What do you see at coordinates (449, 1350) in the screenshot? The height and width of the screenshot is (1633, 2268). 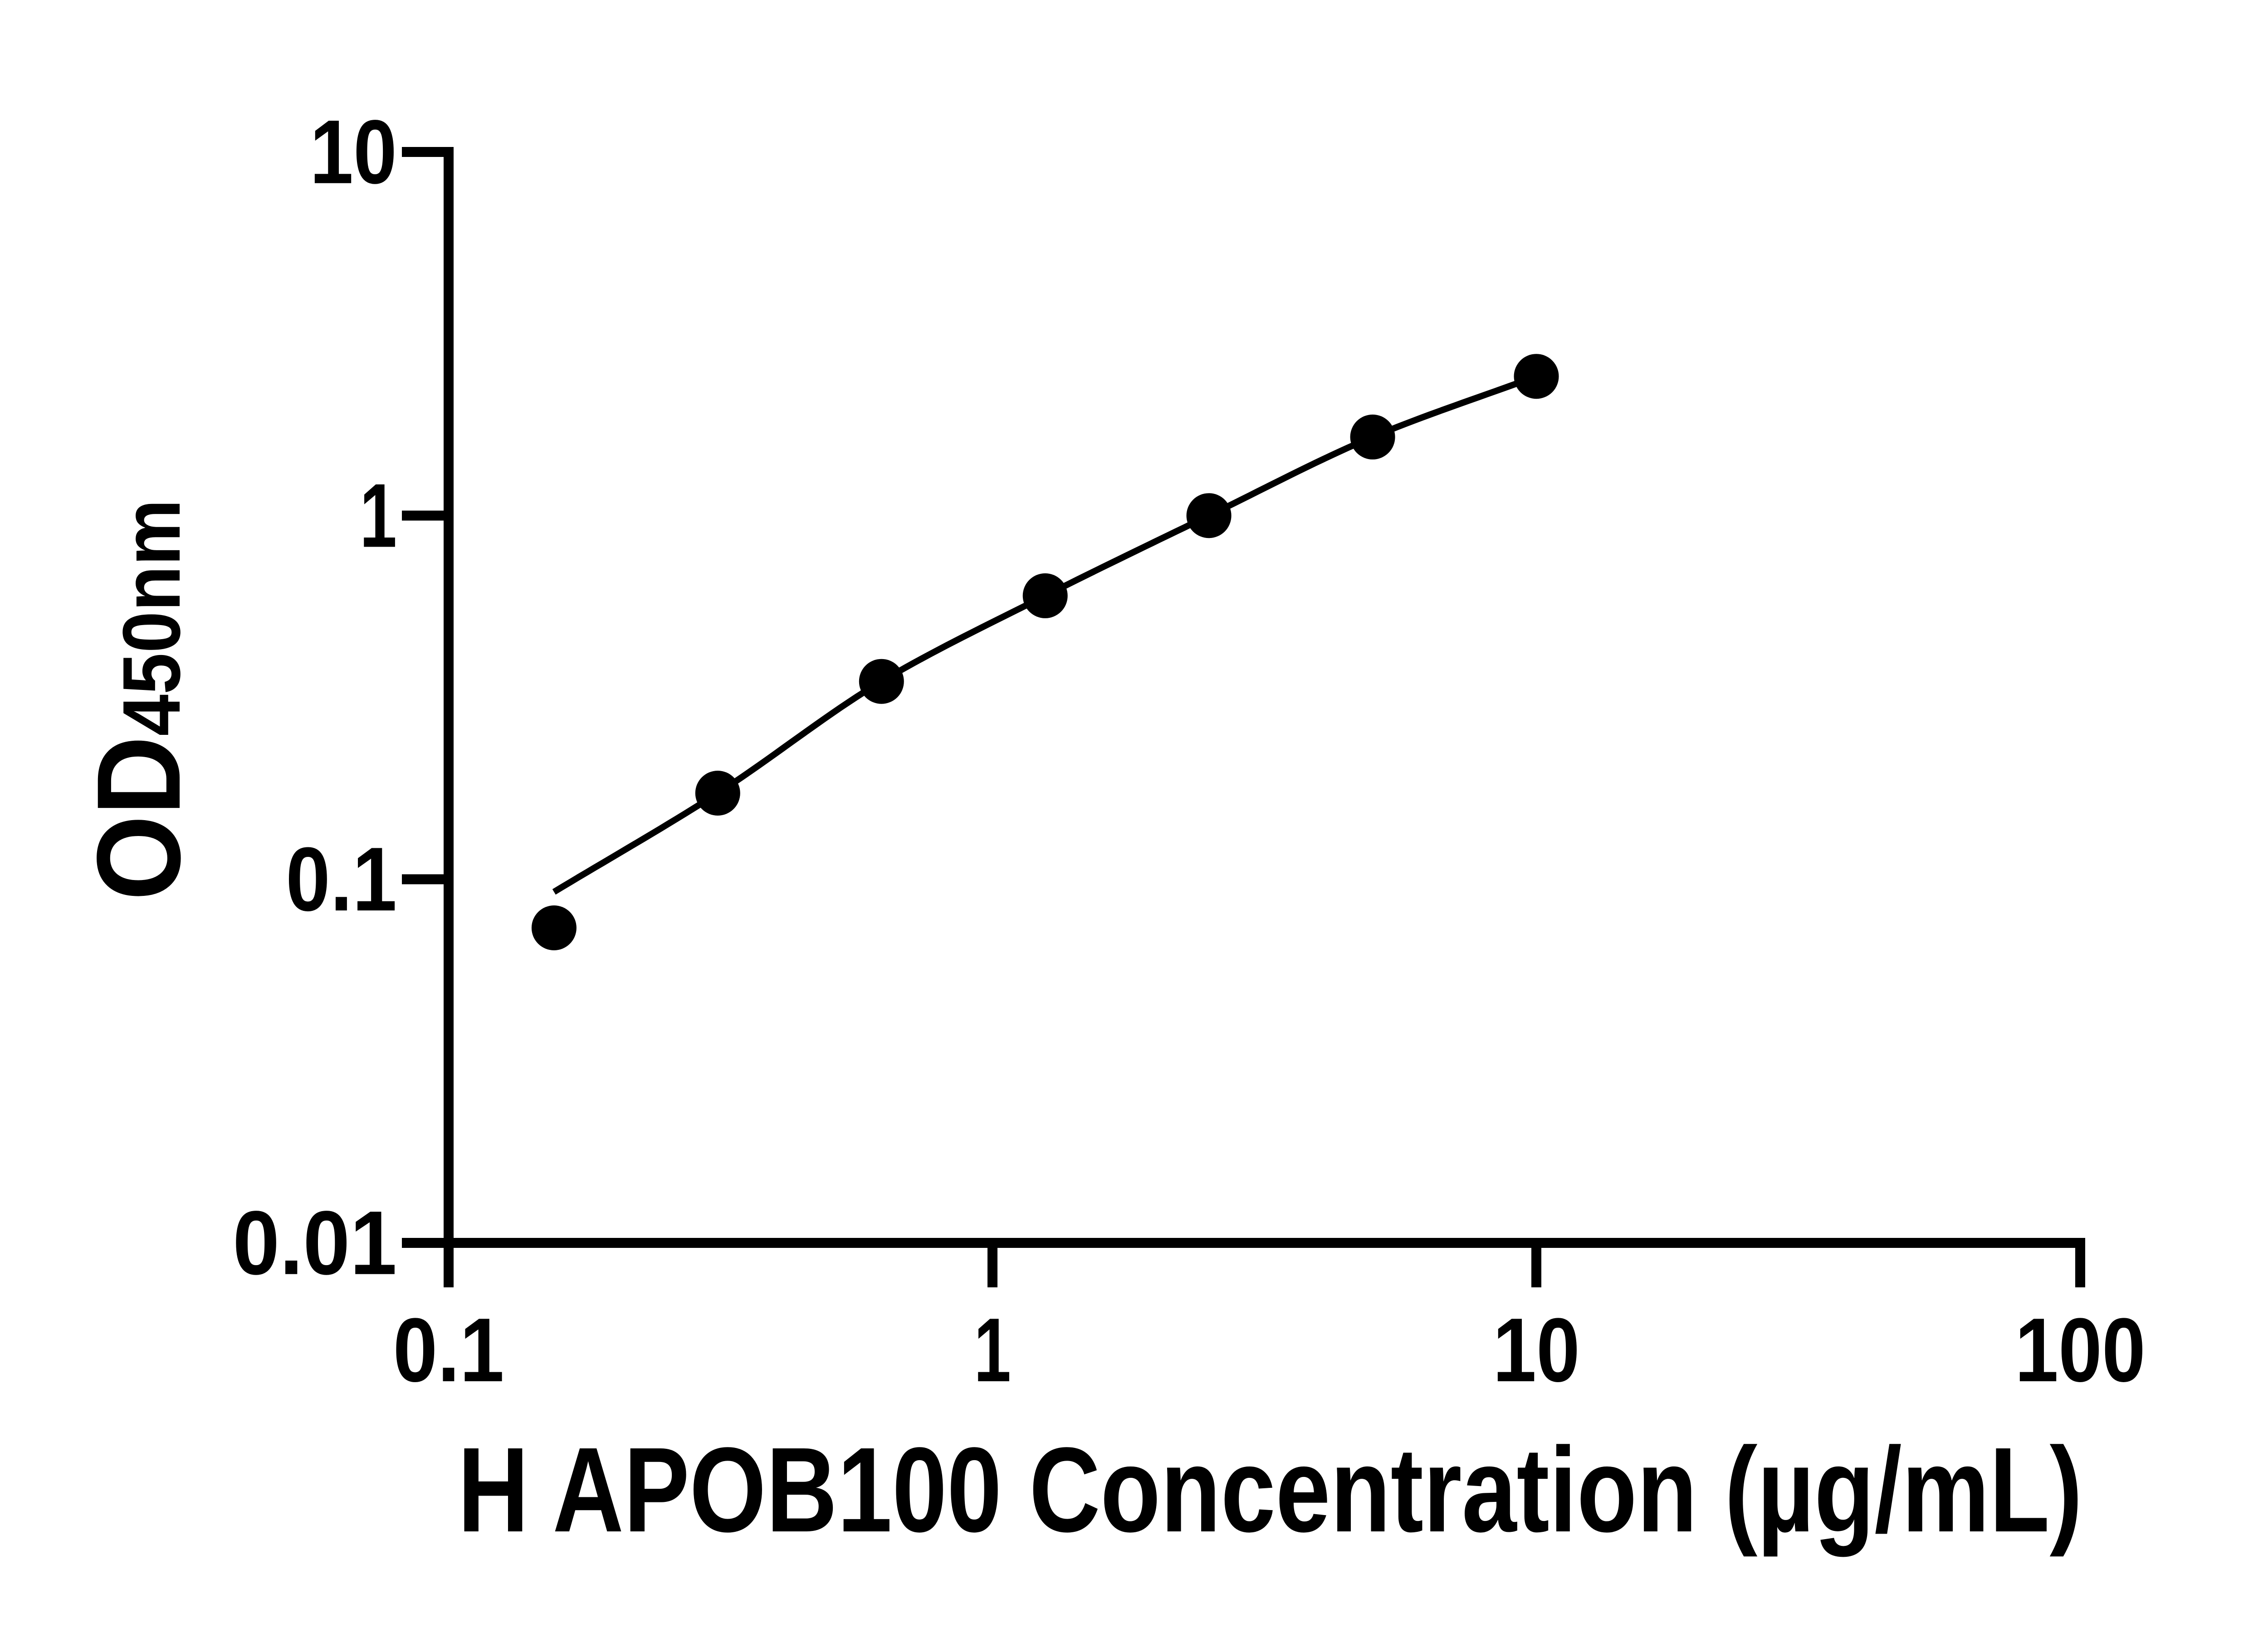 I see `x-tick-label: 0.1` at bounding box center [449, 1350].